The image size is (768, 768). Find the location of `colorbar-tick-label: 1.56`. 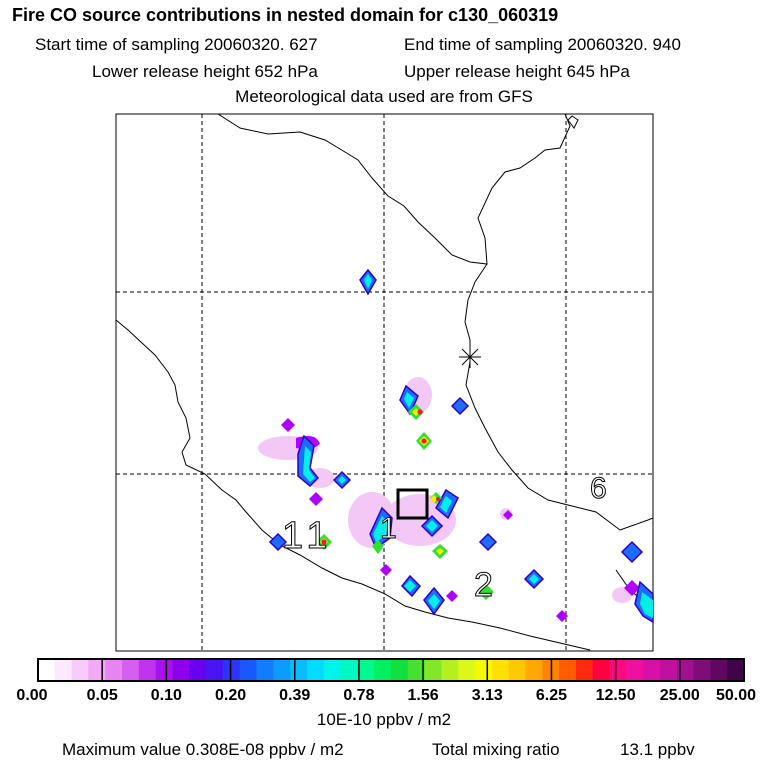

colorbar-tick-label: 1.56 is located at coordinates (423, 695).